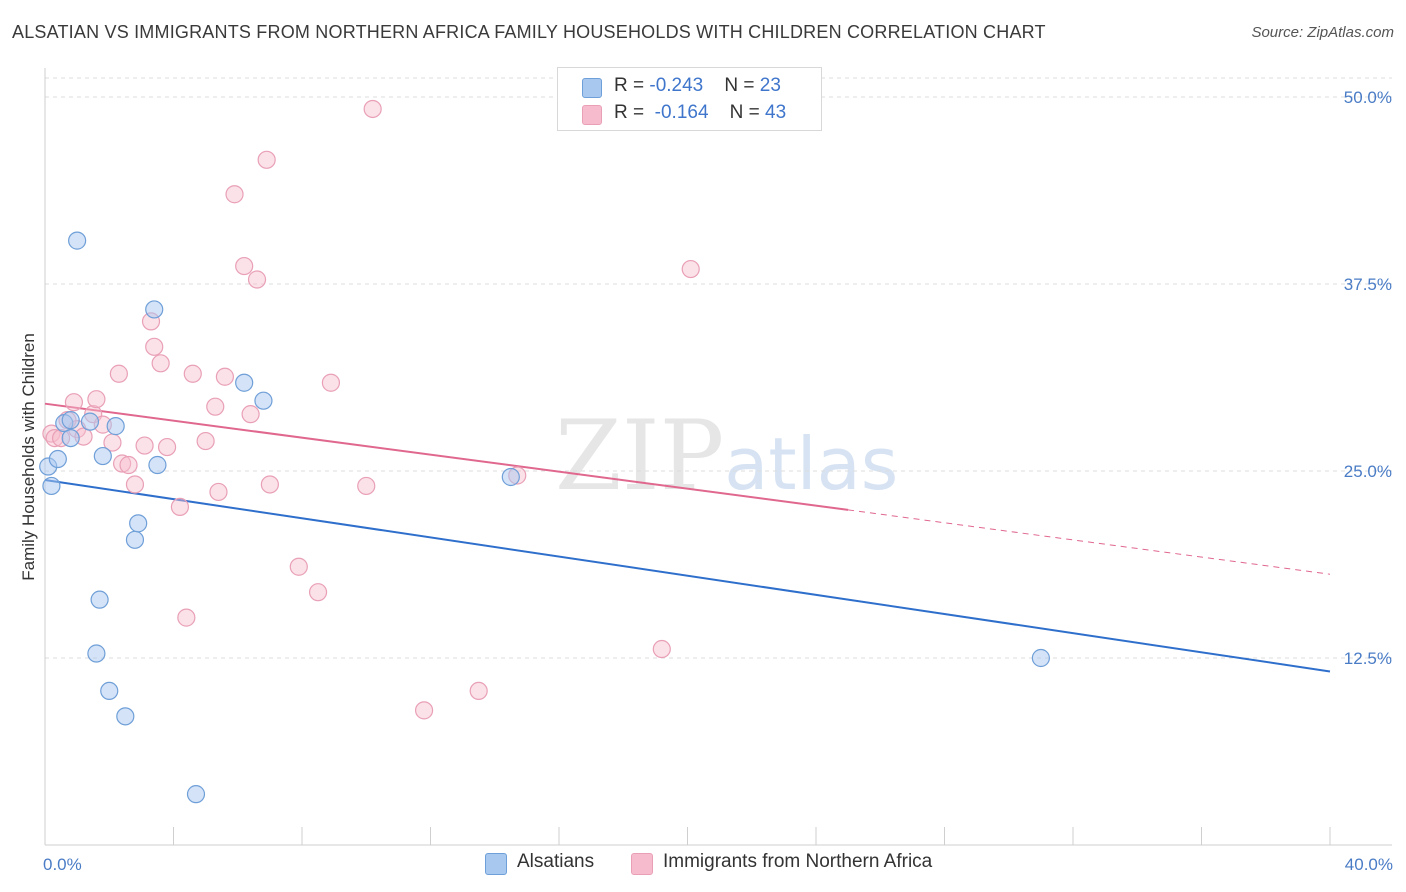 Image resolution: width=1406 pixels, height=892 pixels. I want to click on legend-n-value: 23, so click(770, 85).